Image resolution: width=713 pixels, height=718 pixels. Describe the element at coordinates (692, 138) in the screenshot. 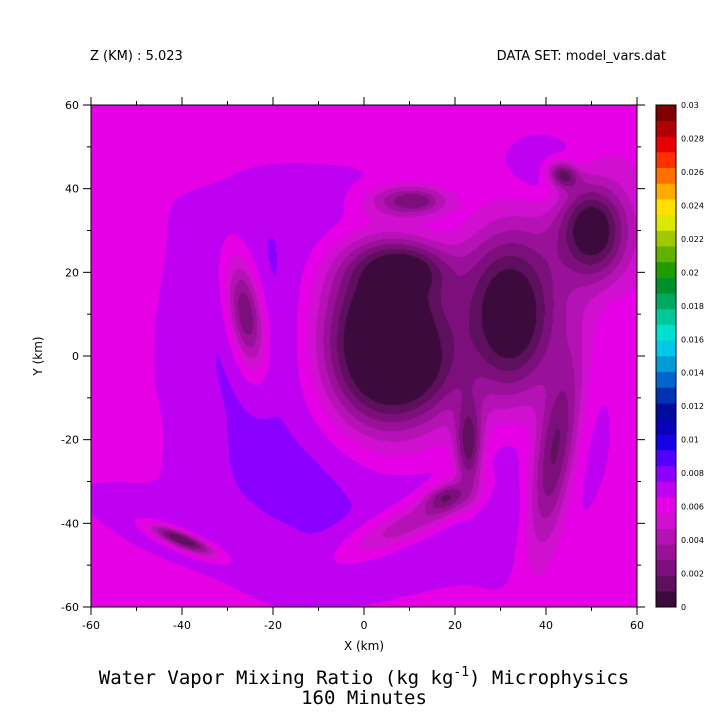

I see `colorbar-tick-label: 0.028` at that location.